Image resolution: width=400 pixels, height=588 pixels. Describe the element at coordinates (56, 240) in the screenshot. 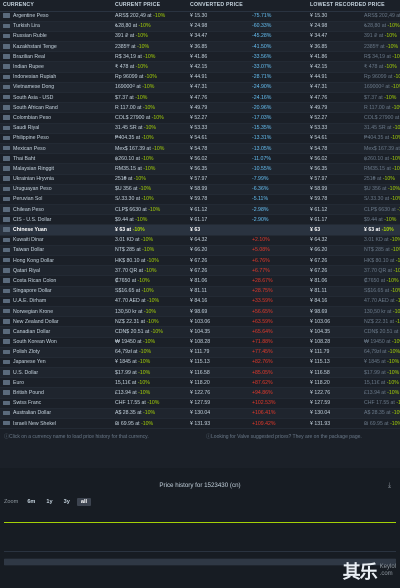

I see `currency-cell: Kuwaiti Dinar` at that location.